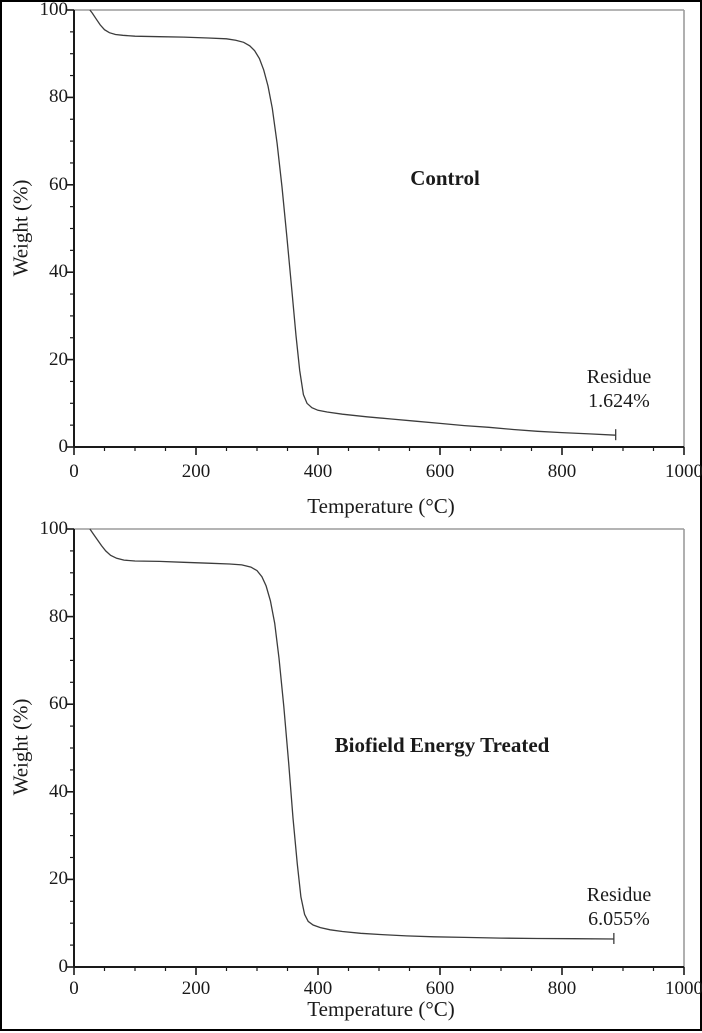  Describe the element at coordinates (381, 506) in the screenshot. I see `x-axis-title-top: Temperature (°C)` at that location.